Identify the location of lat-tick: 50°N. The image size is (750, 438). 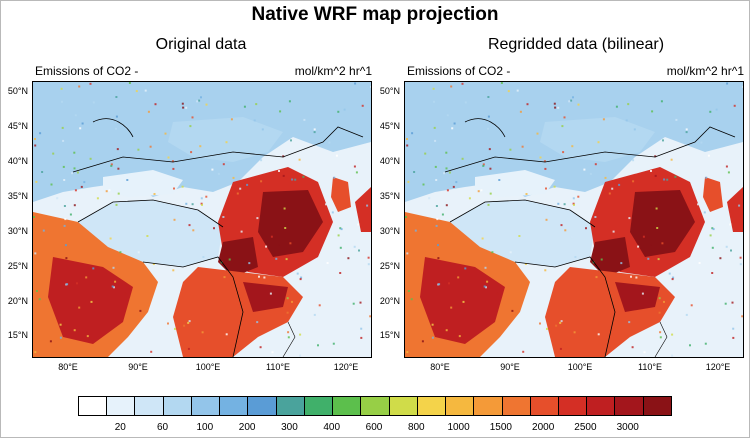
(17, 91).